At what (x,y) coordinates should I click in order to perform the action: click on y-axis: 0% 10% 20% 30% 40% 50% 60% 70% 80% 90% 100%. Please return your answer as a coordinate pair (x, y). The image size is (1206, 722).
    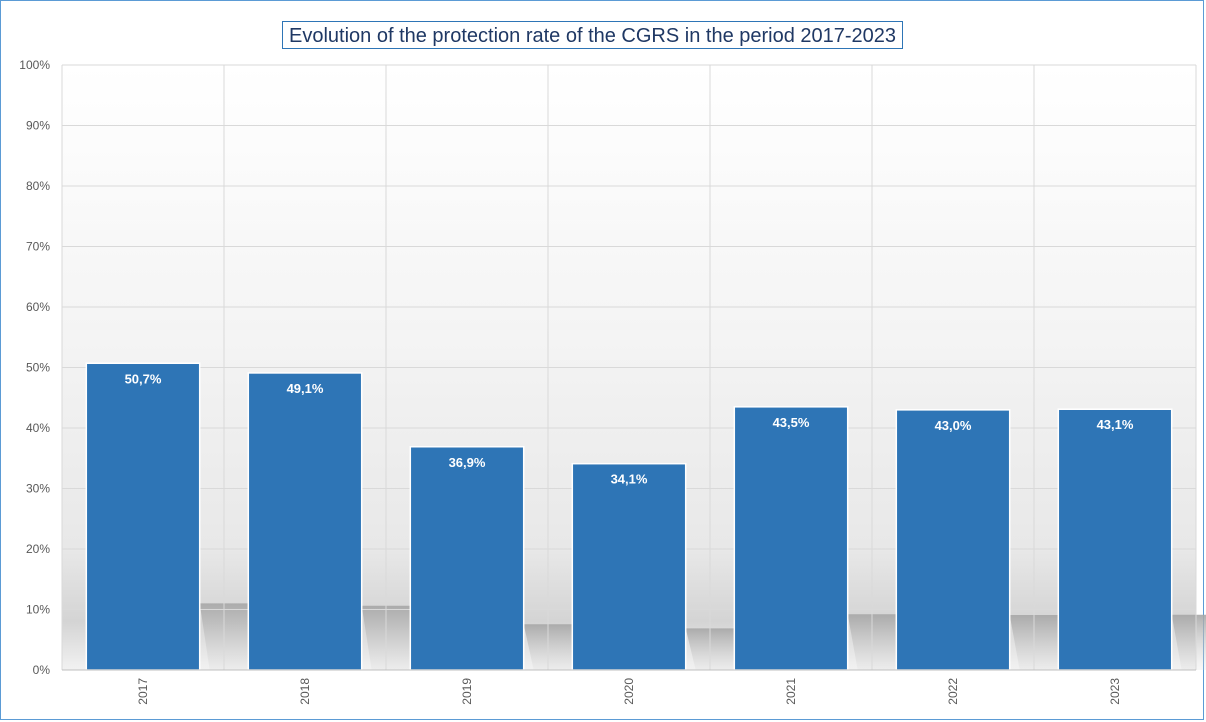
    Looking at the image, I should click on (34, 367).